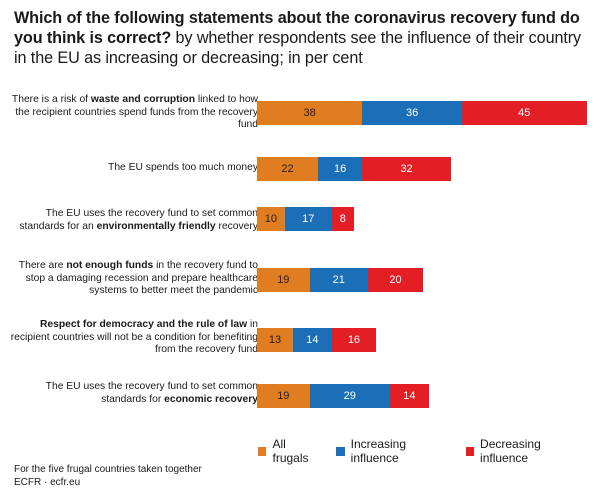 The width and height of the screenshot is (600, 503). I want to click on source-credit: ECFR · ecfr.eu, so click(47, 482).